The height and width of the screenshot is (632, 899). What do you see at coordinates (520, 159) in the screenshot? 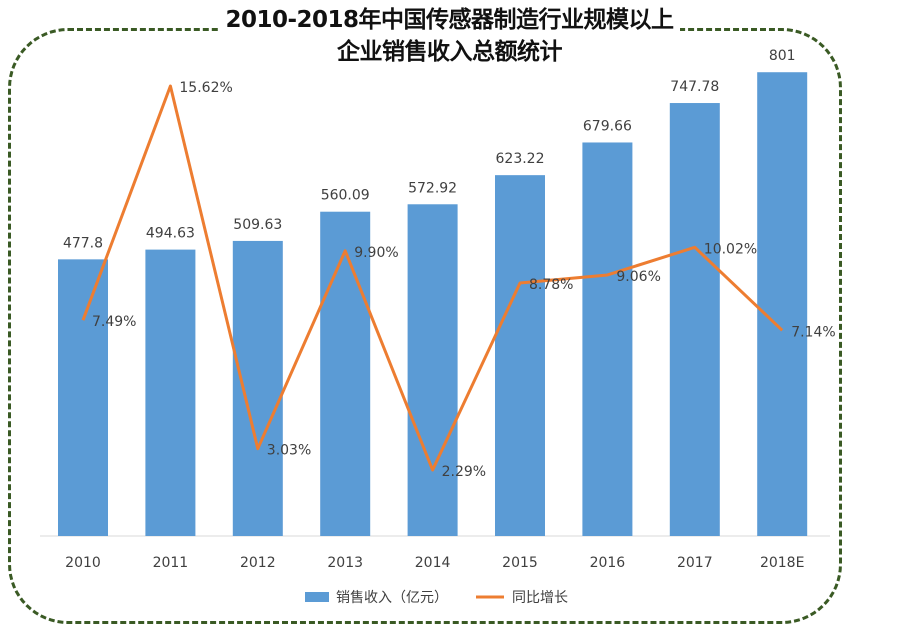
I see `bar-label-2015: 623.22` at bounding box center [520, 159].